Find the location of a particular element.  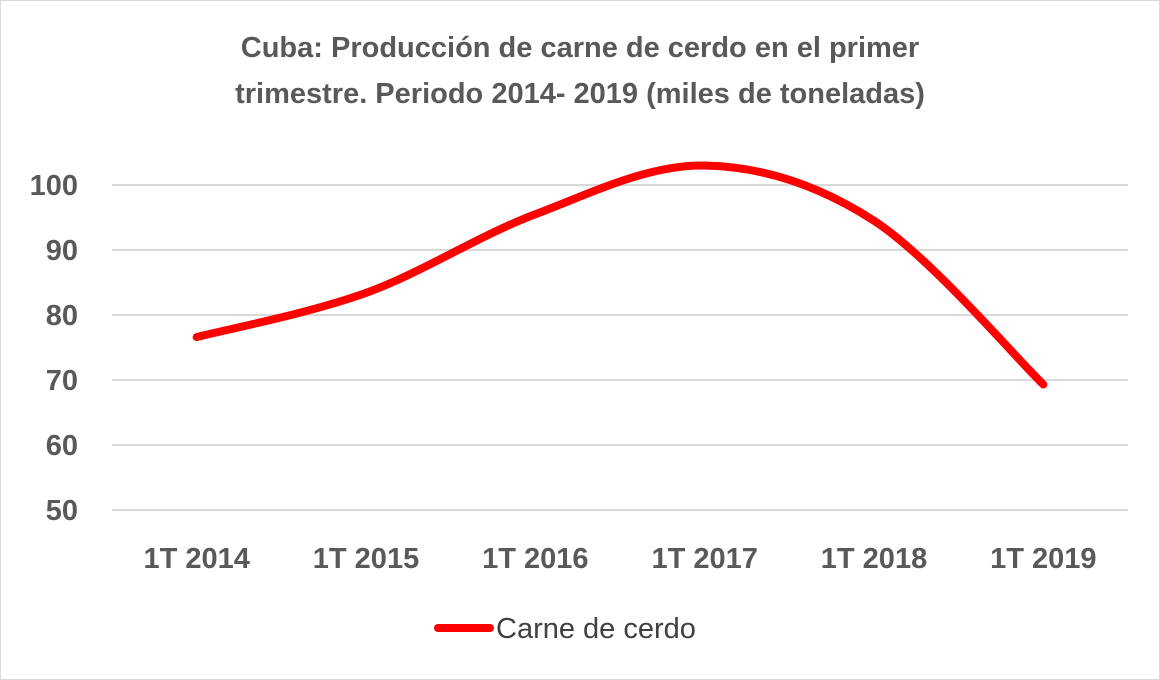

x-tick-label: 1T 2014 is located at coordinates (196, 559).